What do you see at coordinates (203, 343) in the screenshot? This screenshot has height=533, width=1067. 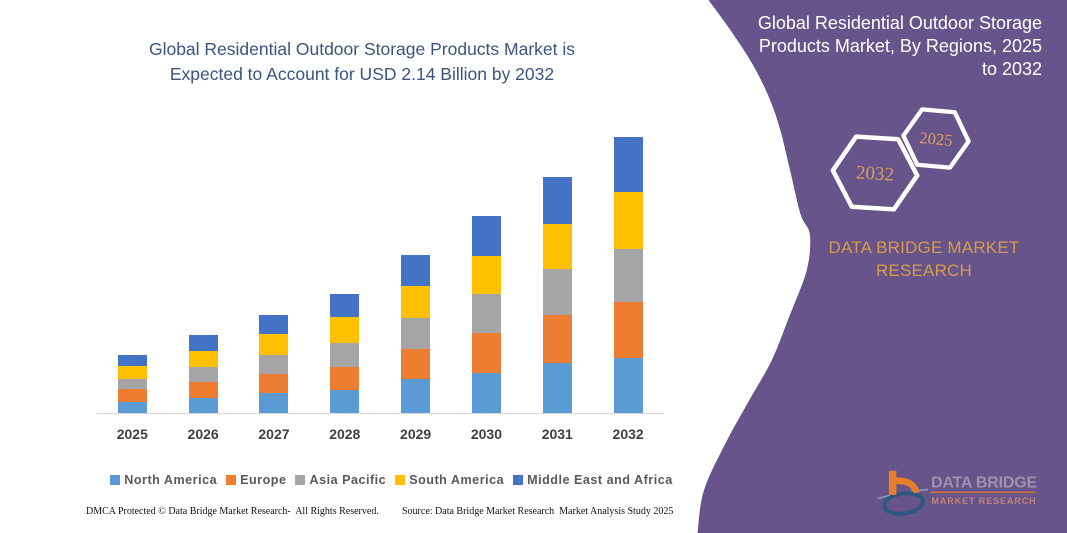 I see `bar-segment-2026-middle-east-and-africa` at bounding box center [203, 343].